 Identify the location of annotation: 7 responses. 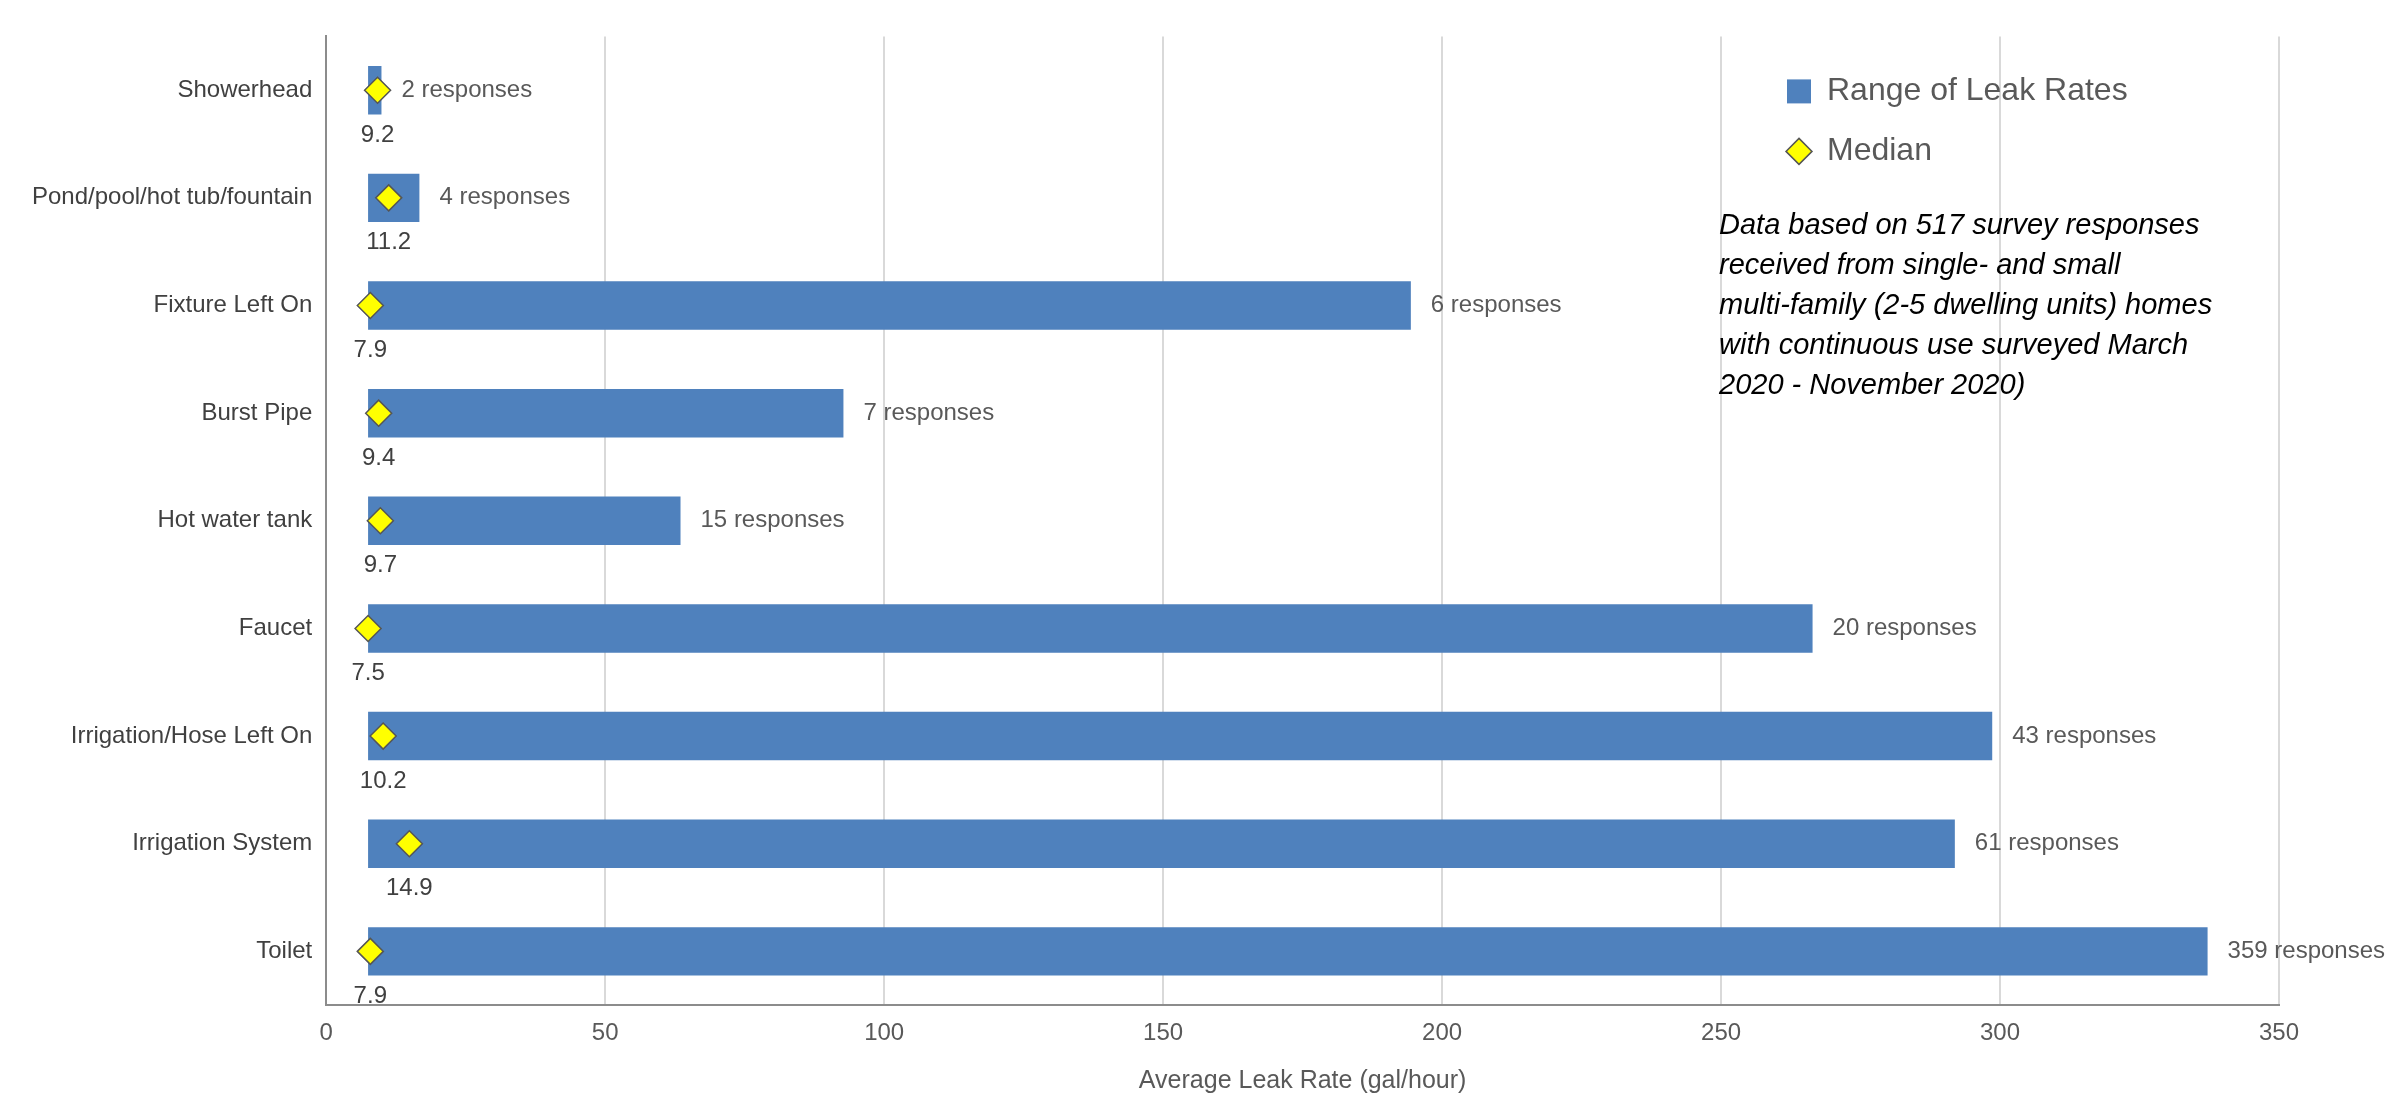
(929, 411).